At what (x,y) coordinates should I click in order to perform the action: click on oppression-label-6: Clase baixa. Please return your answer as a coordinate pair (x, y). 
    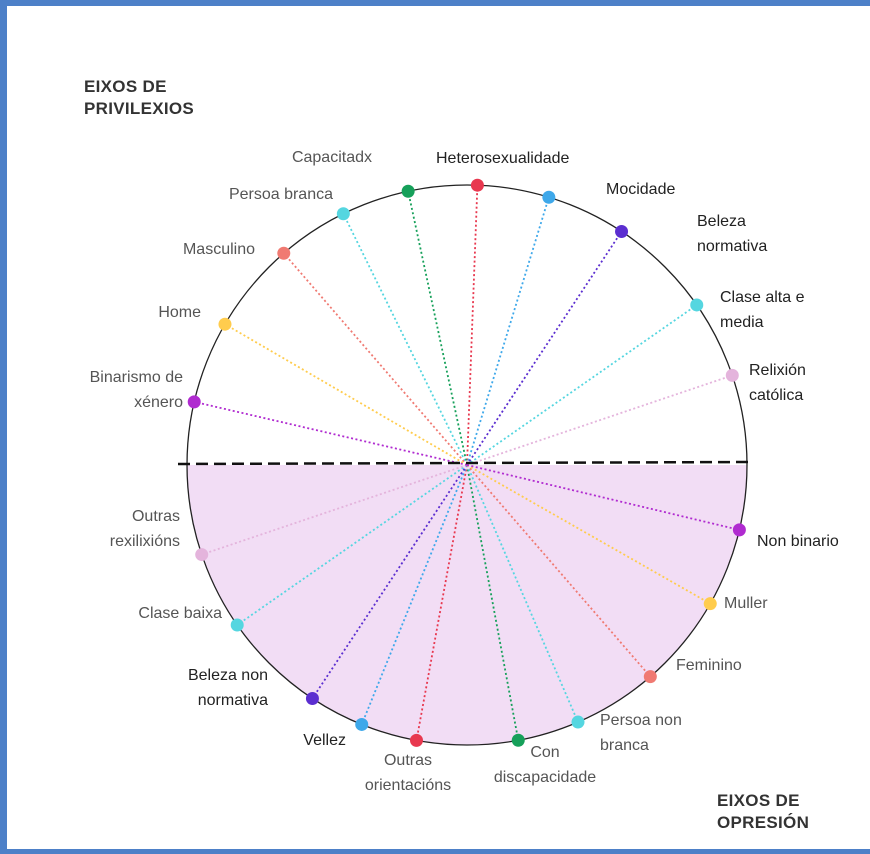
    Looking at the image, I should click on (180, 613).